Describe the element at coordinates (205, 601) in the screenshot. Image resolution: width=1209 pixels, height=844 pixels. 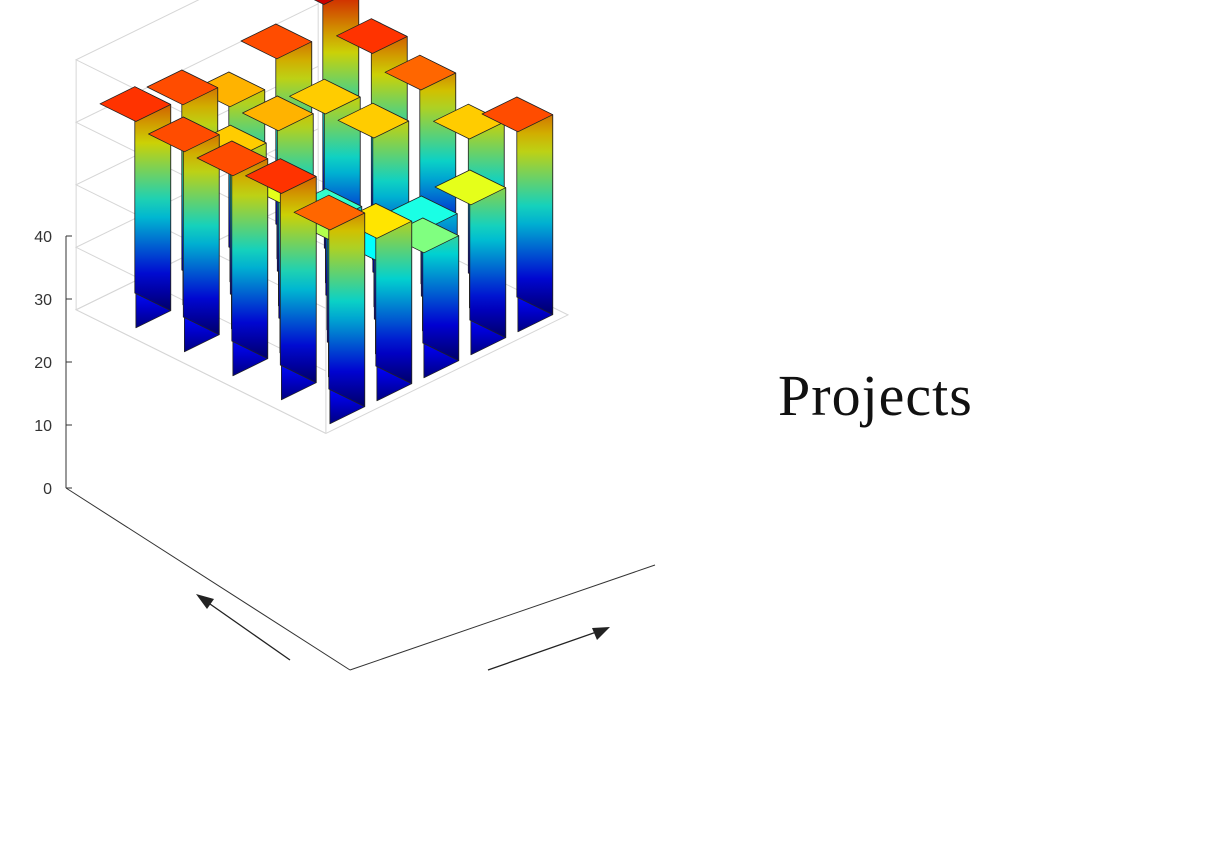
I see `x-axis-arrow-head` at that location.